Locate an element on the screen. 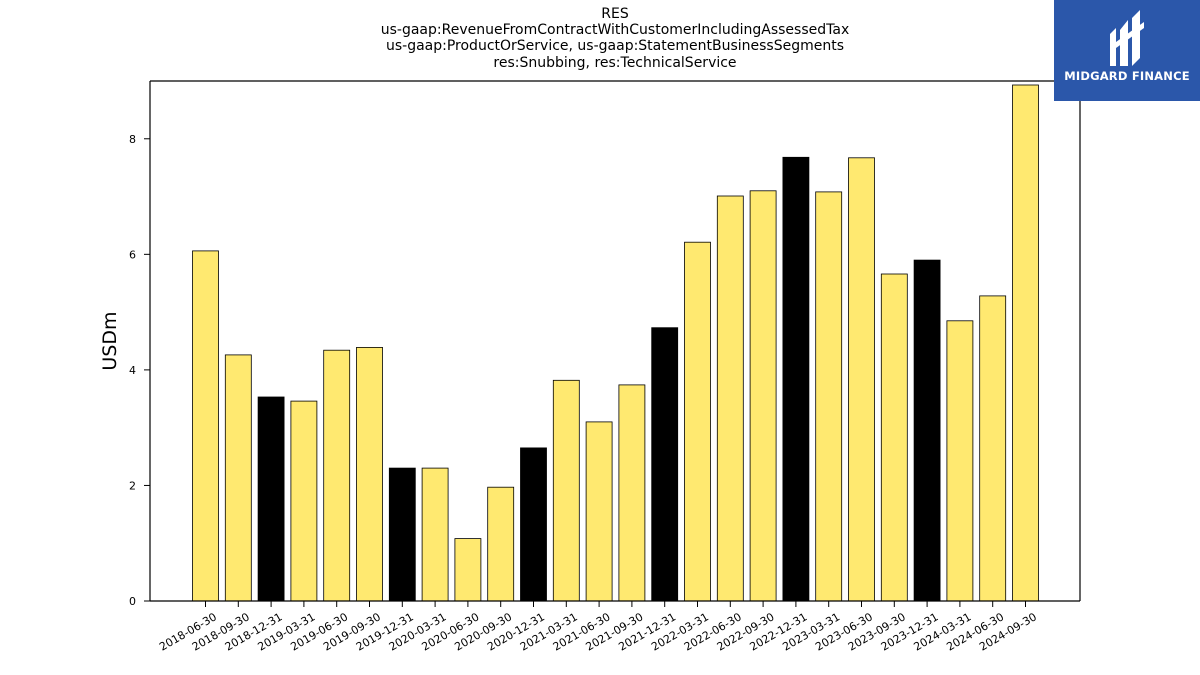 The image size is (1200, 675). midgard-logo-icon is located at coordinates (1127, 38).